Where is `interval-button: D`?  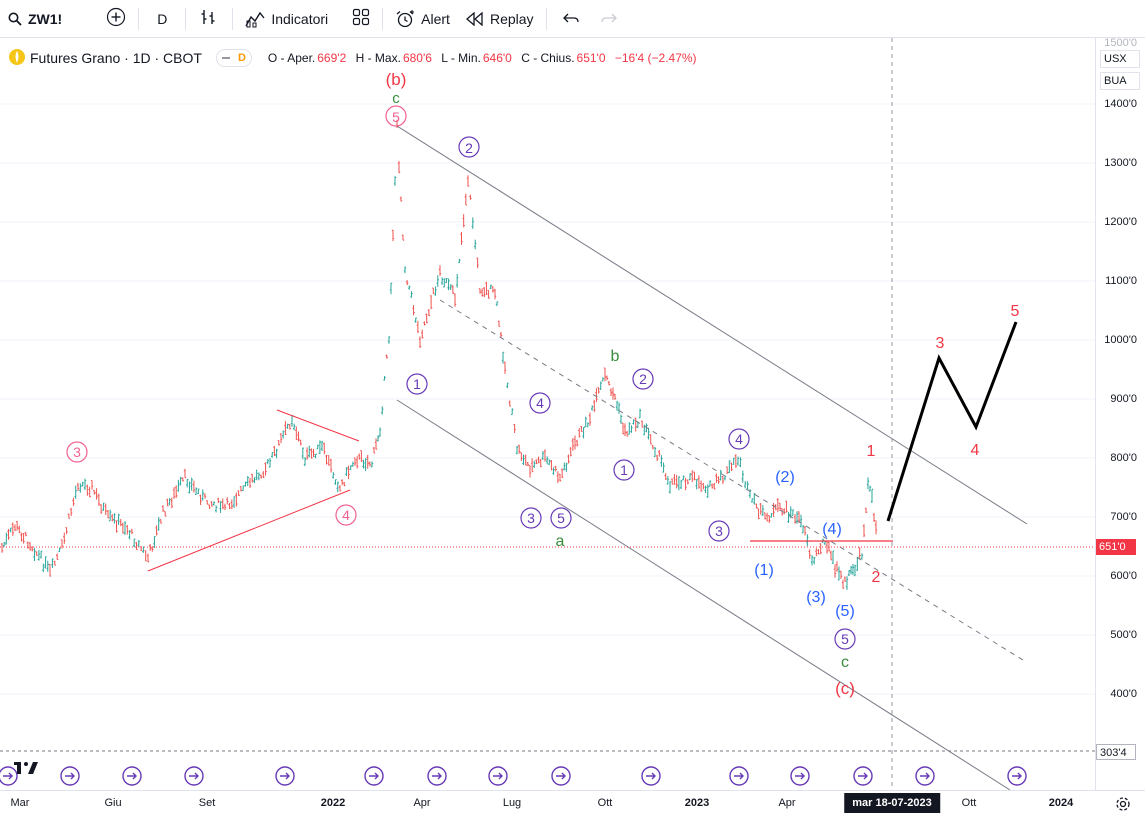
interval-button: D is located at coordinates (162, 19).